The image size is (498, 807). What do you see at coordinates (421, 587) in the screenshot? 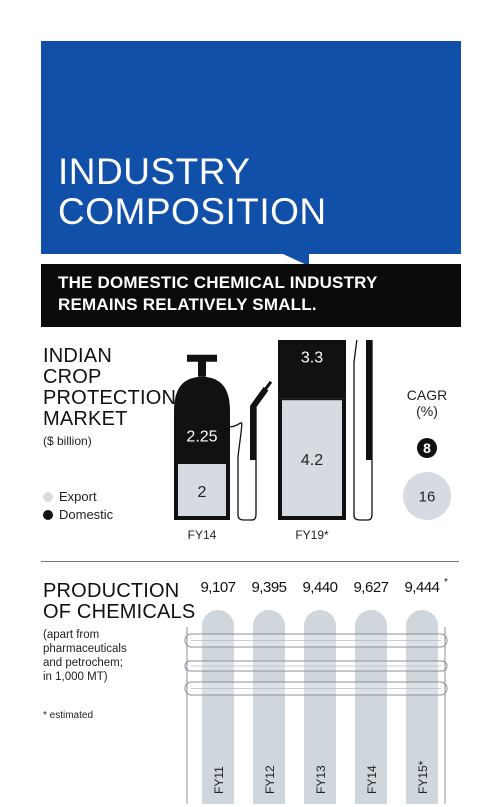
I see `value-label: 9,444` at bounding box center [421, 587].